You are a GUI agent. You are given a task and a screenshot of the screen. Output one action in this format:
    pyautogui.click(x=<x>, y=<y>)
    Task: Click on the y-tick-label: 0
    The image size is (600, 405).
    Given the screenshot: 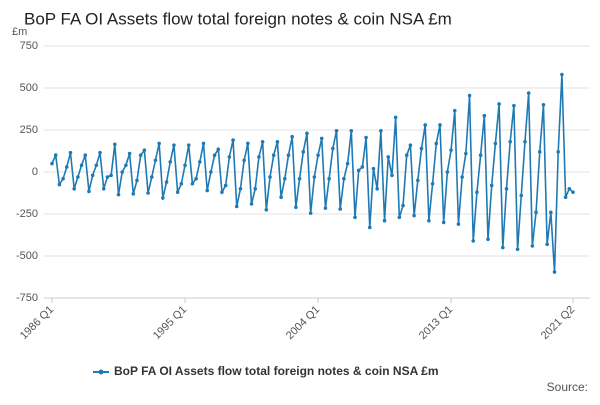 What is the action you would take?
    pyautogui.click(x=35, y=172)
    